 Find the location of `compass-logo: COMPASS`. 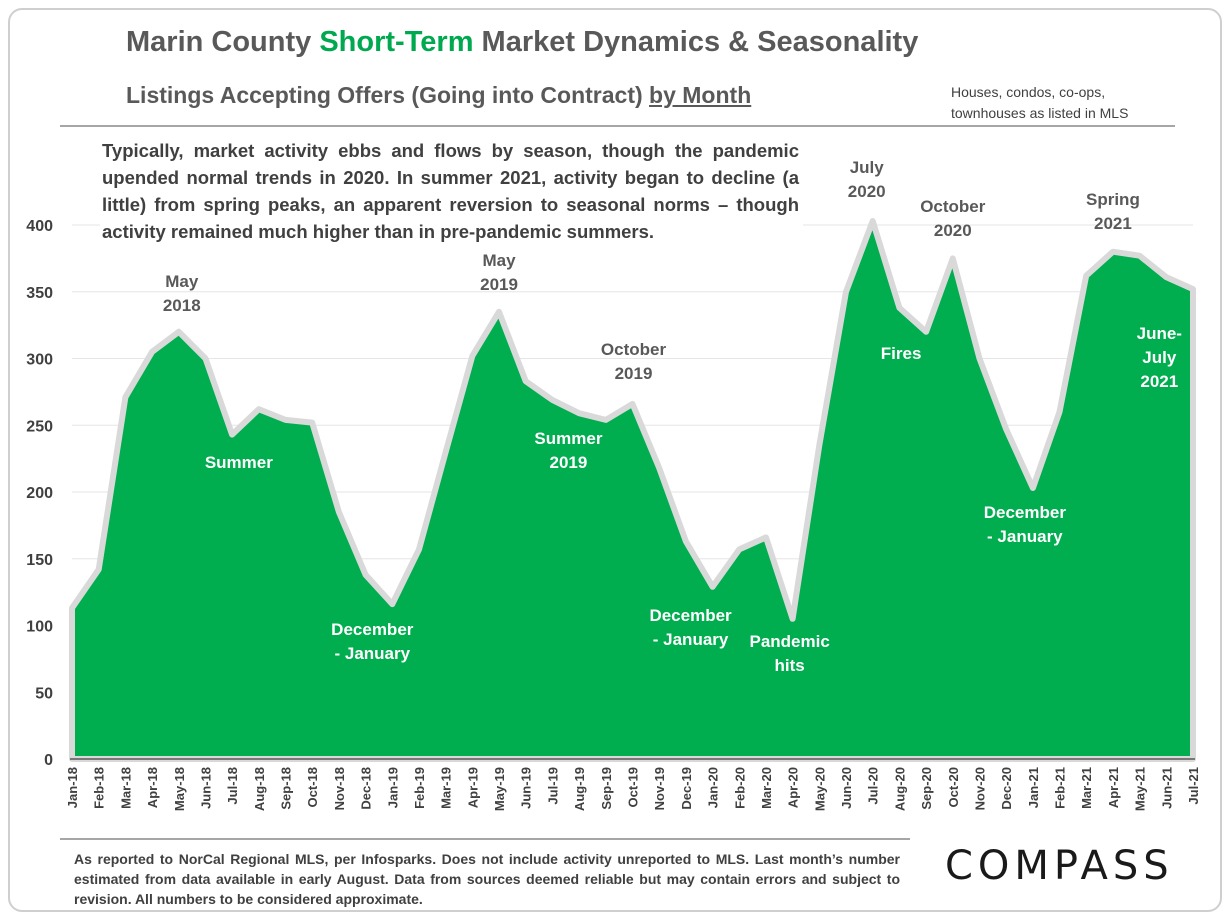

compass-logo: COMPASS is located at coordinates (1059, 866).